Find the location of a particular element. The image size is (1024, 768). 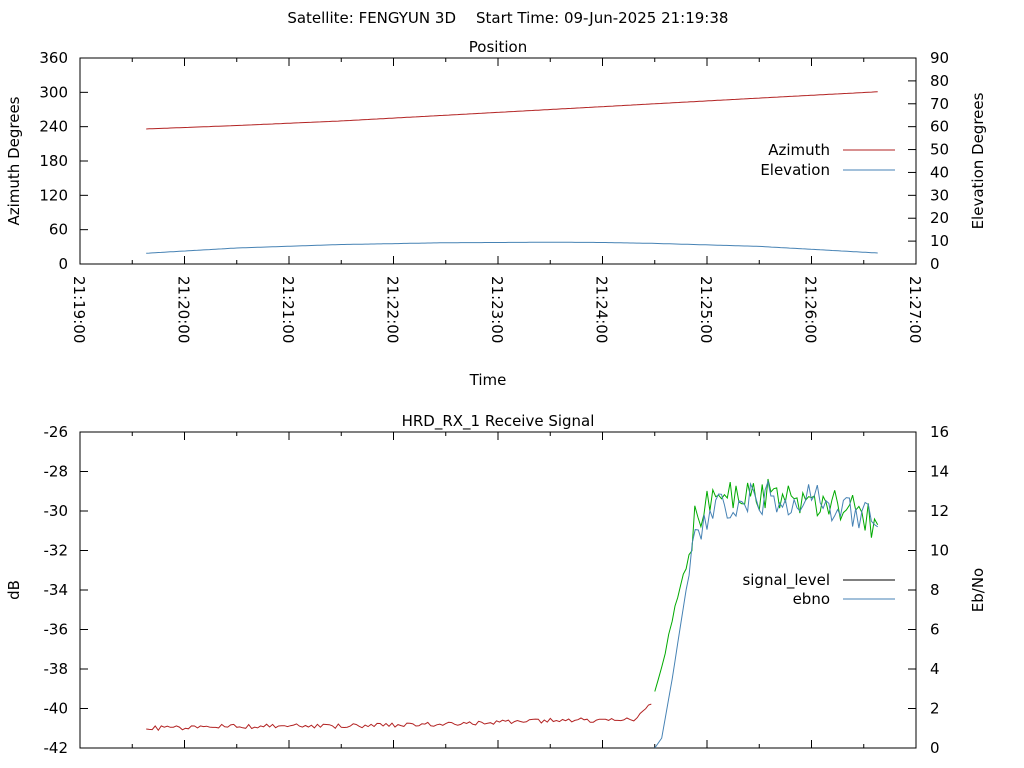

chart-title: Position is located at coordinates (498, 47).